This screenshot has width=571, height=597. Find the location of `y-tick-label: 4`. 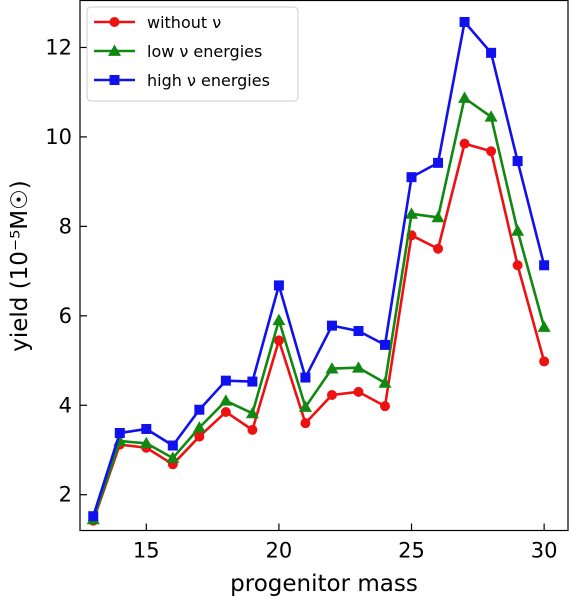

y-tick-label: 4 is located at coordinates (65, 405).